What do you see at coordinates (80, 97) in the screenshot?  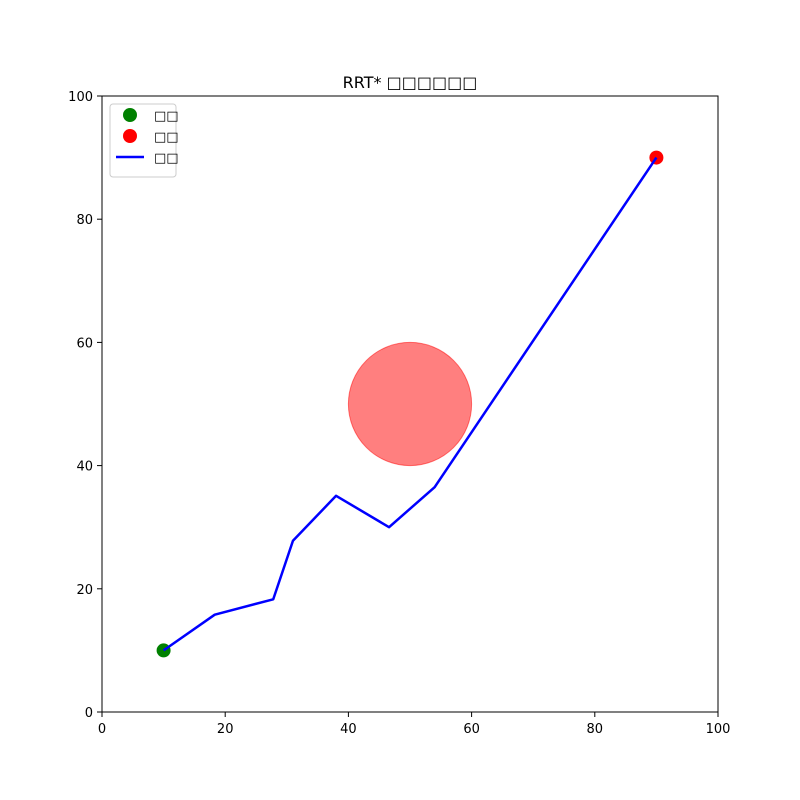 I see `y-tick-label: 100` at bounding box center [80, 97].